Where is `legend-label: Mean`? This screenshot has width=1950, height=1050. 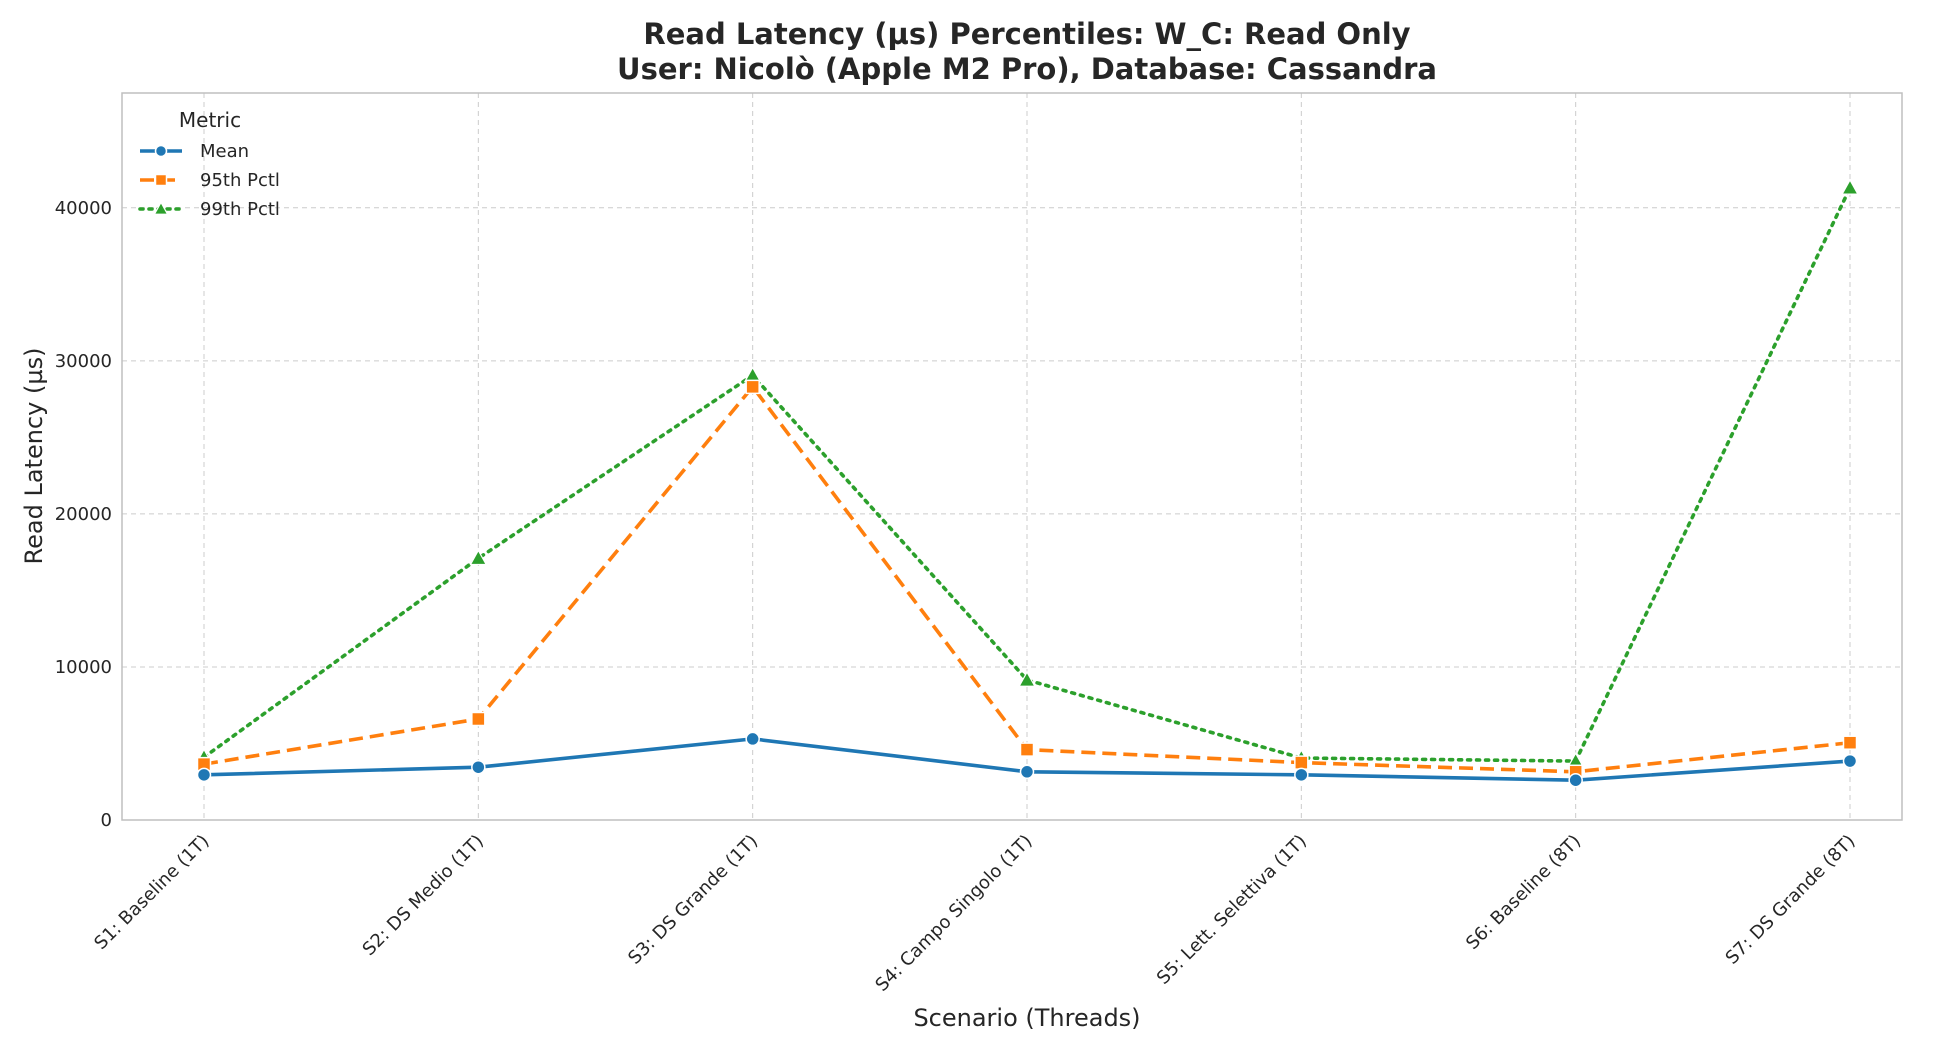 legend-label: Mean is located at coordinates (224, 151).